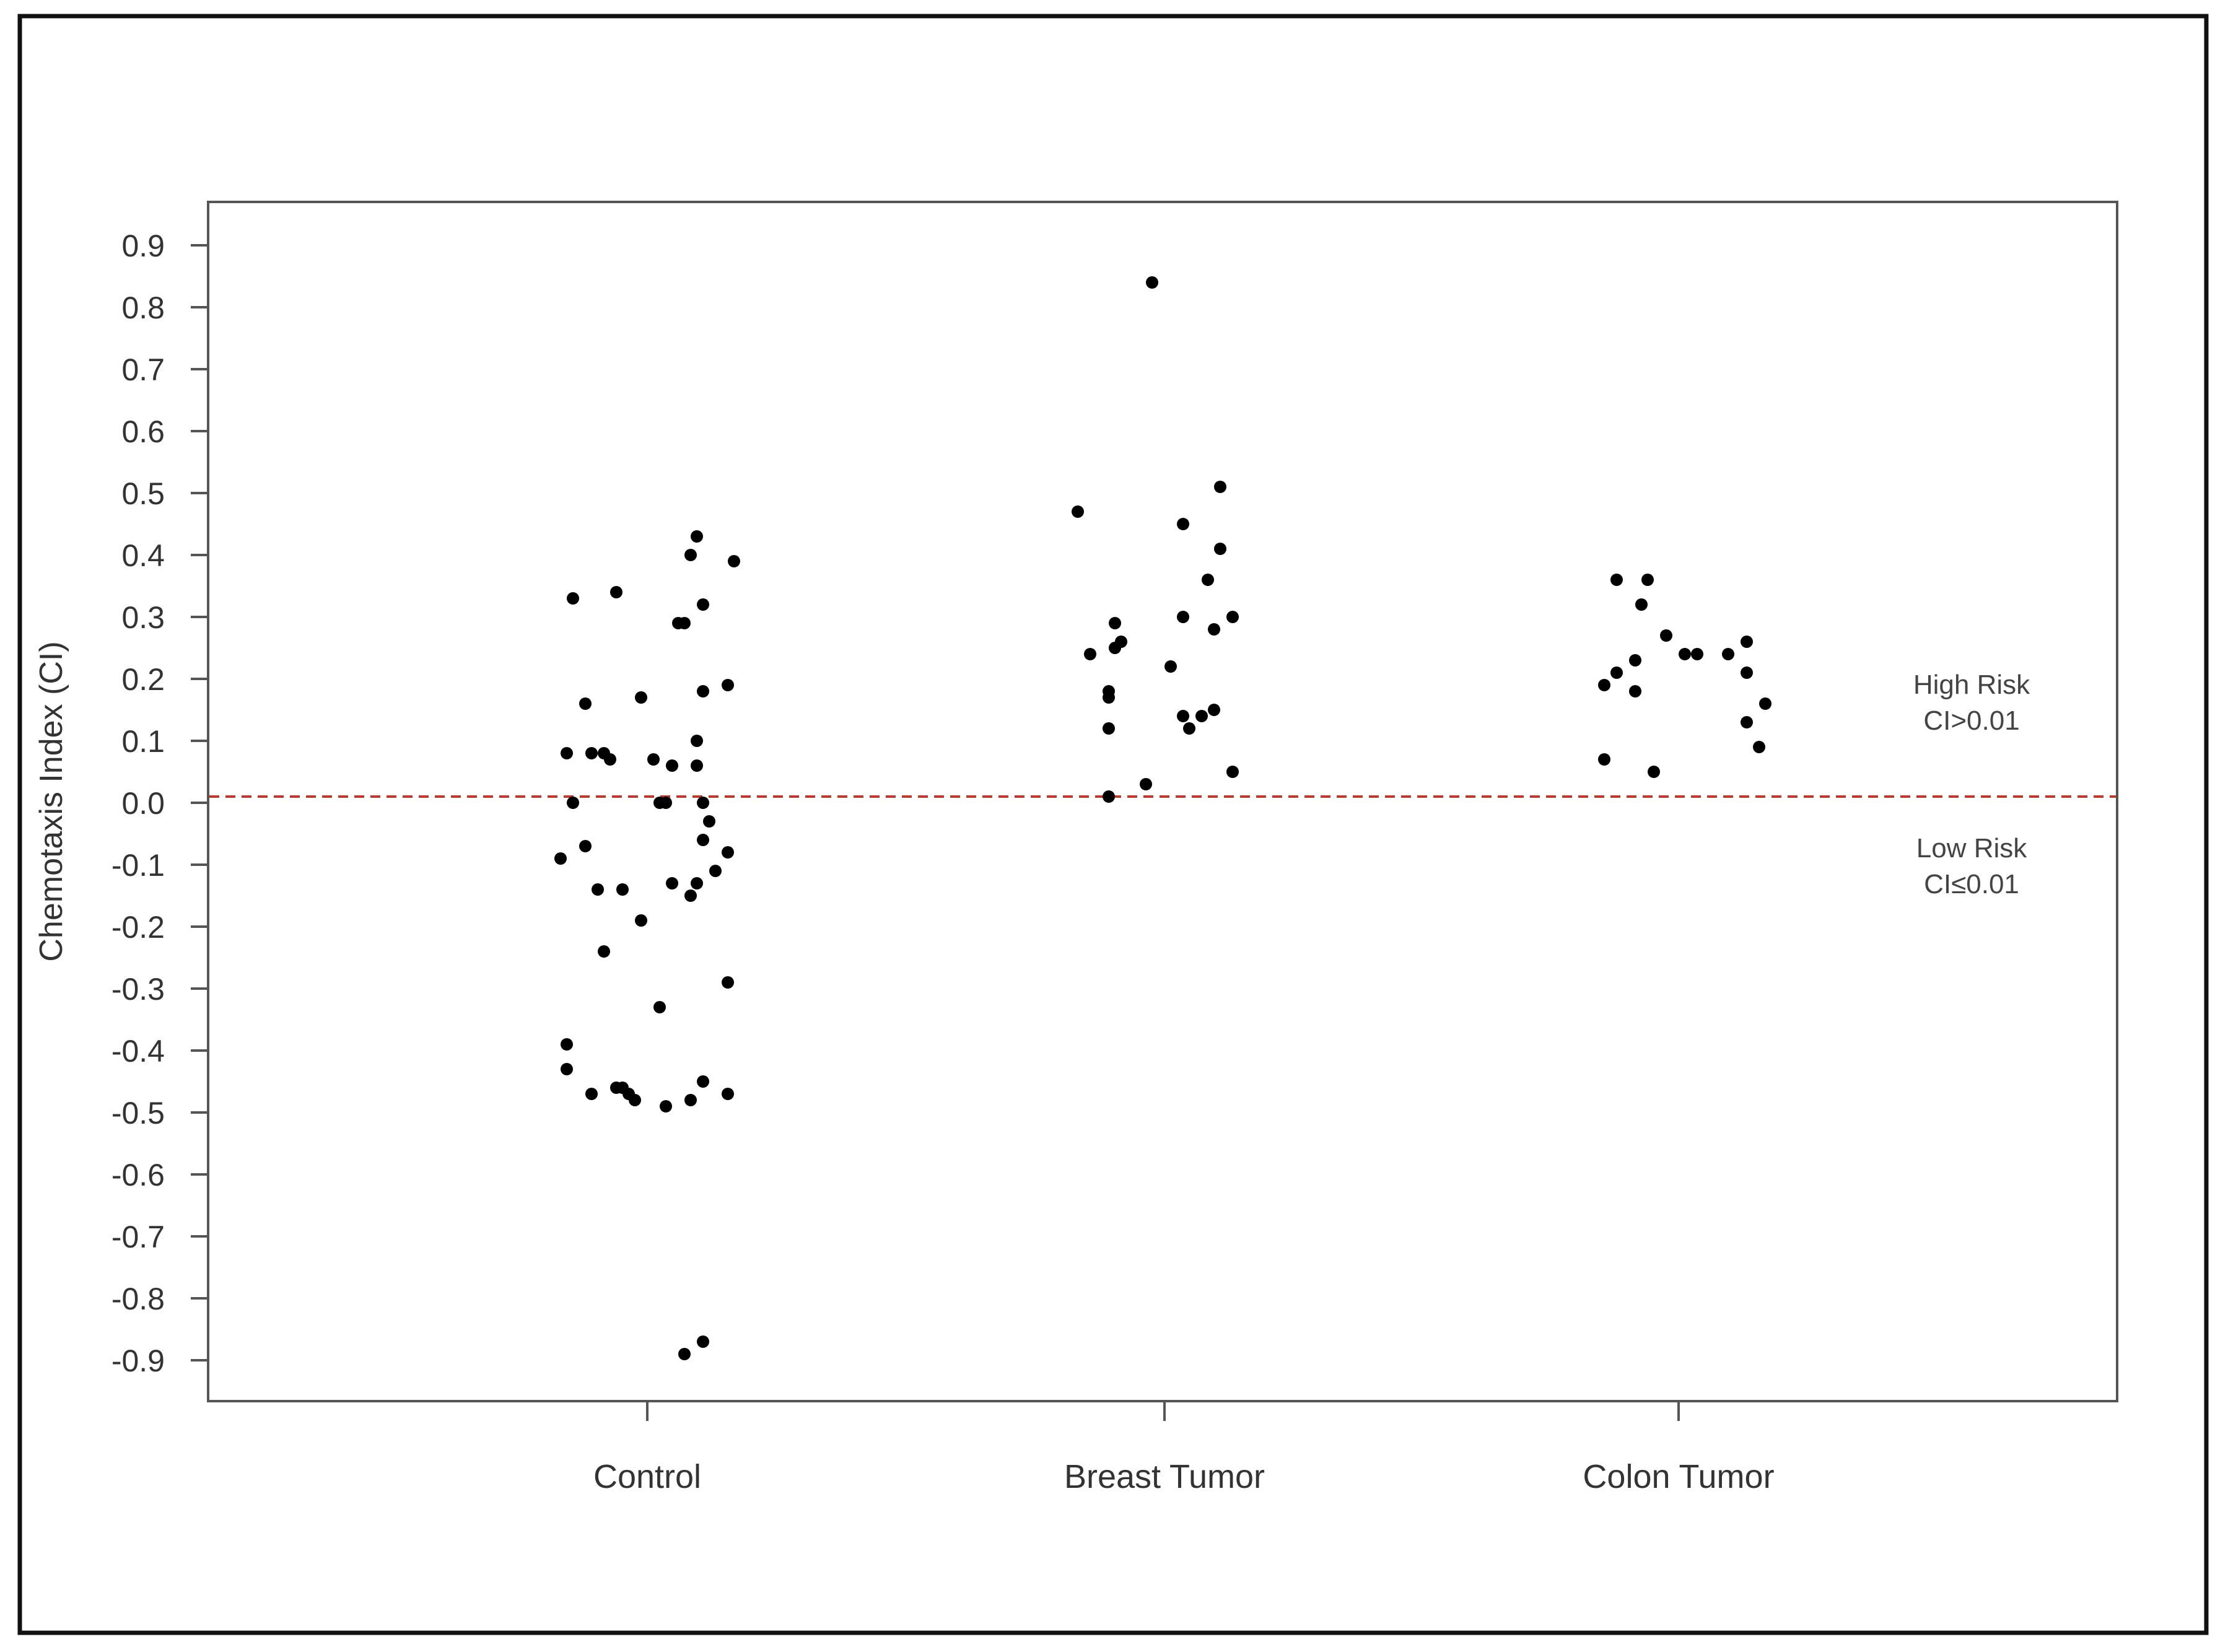 The image size is (2228, 1652). I want to click on high-risk-threshold-label: CI>0.01, so click(1971, 721).